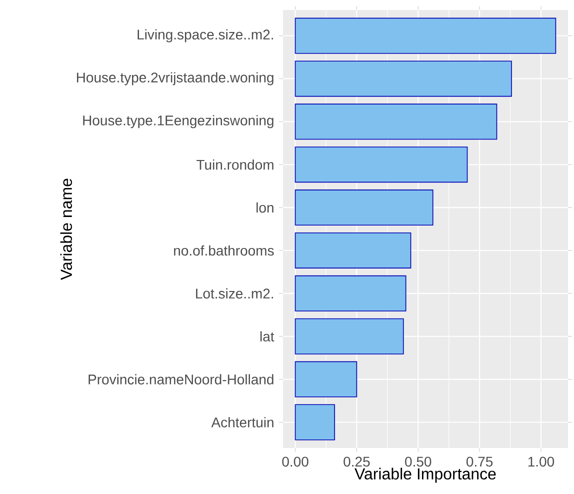 This screenshot has height=494, width=574. What do you see at coordinates (425, 475) in the screenshot?
I see `x-axis-title: Variable Importance` at bounding box center [425, 475].